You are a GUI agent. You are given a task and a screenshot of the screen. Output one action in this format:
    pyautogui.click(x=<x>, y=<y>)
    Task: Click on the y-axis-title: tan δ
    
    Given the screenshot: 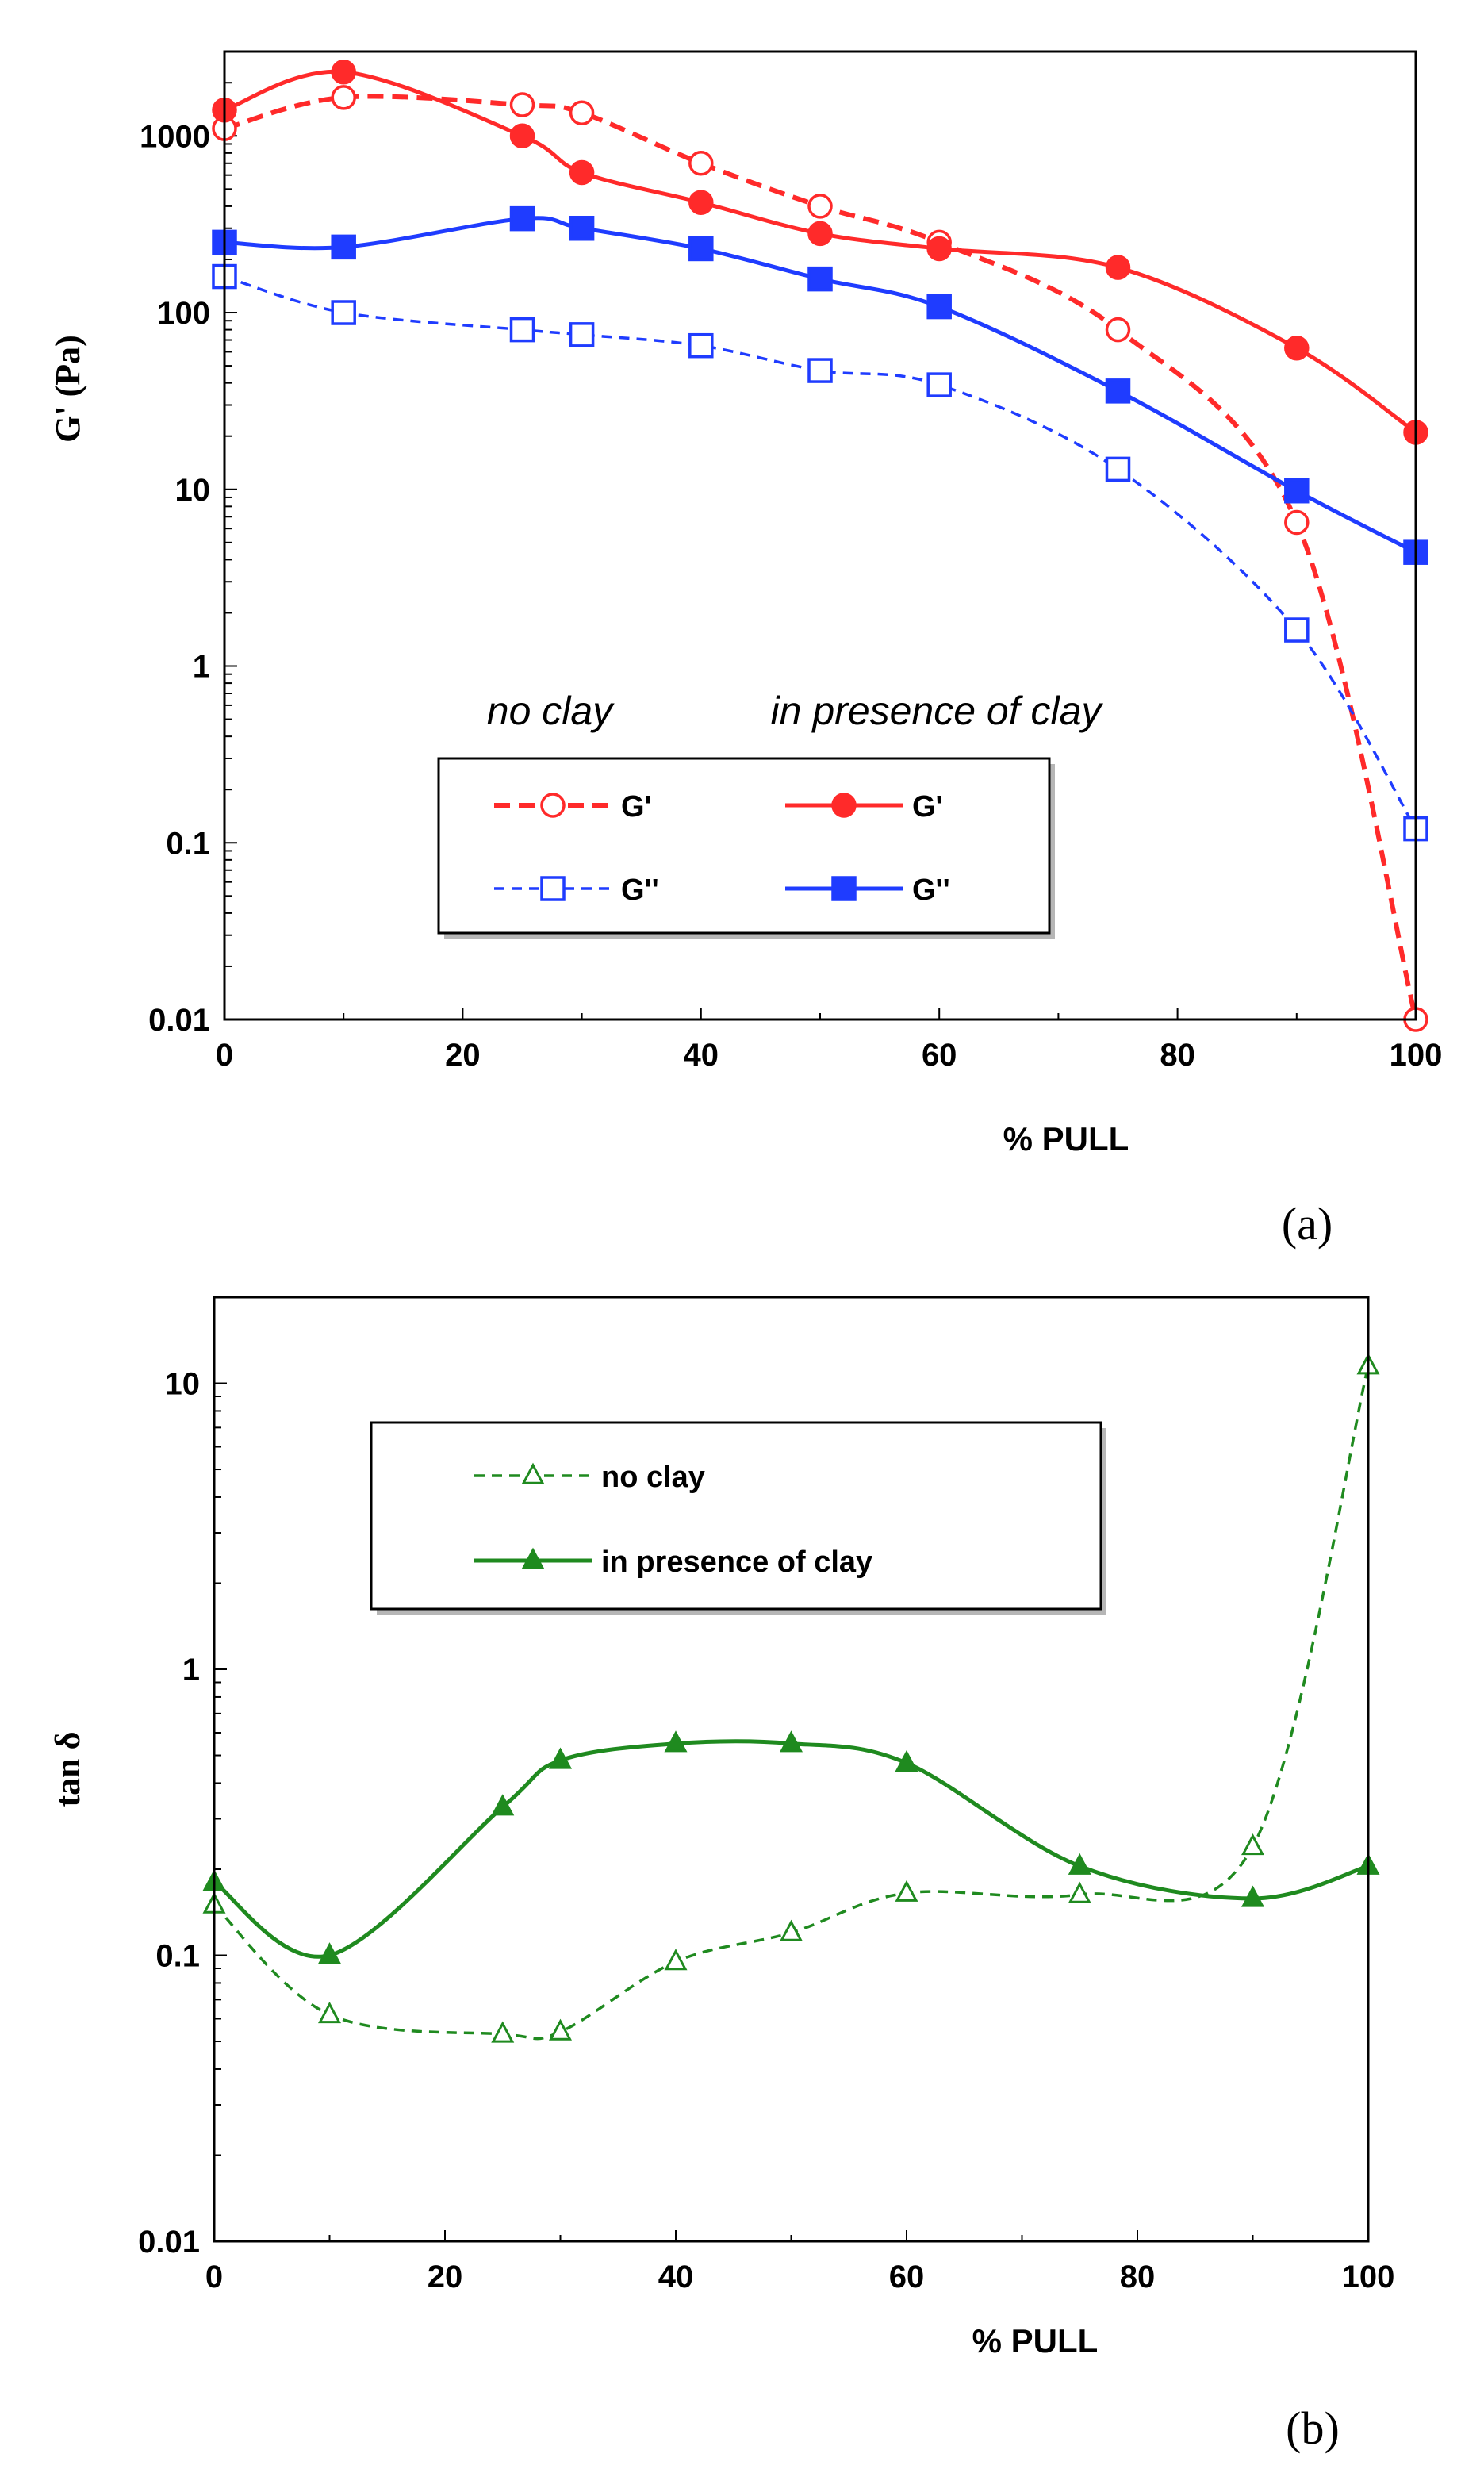 What is the action you would take?
    pyautogui.click(x=67, y=1769)
    